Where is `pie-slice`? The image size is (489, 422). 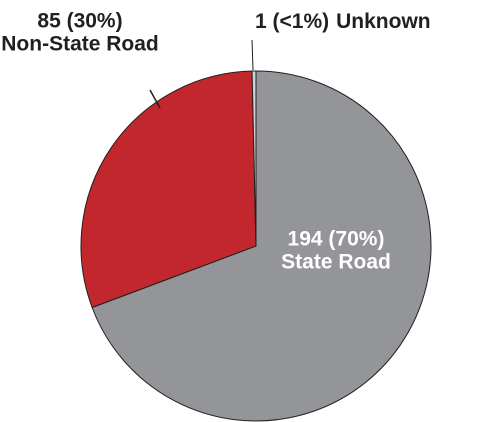
pie-slice is located at coordinates (254, 158).